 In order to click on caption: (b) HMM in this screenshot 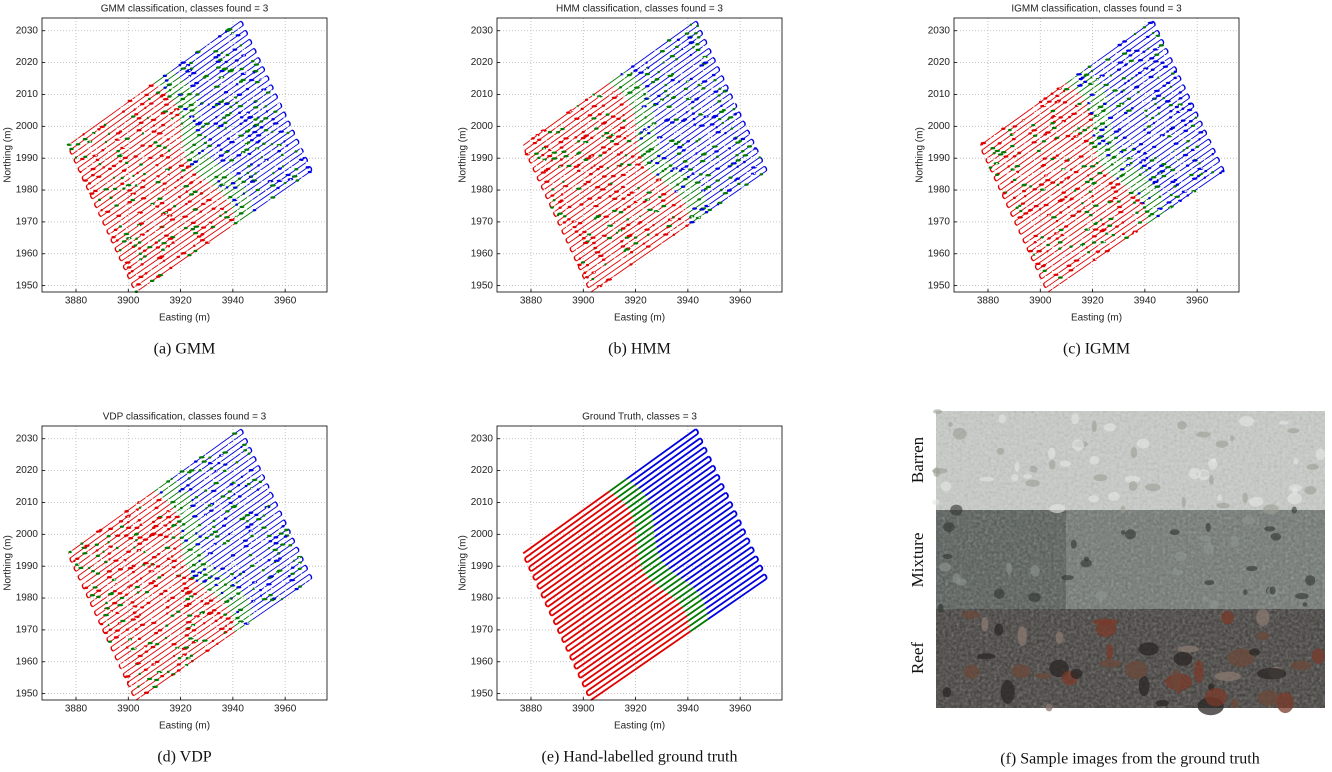, I will do `click(639, 349)`.